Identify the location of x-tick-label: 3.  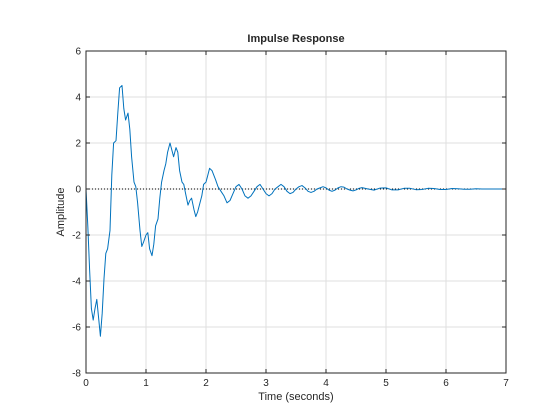
(266, 383).